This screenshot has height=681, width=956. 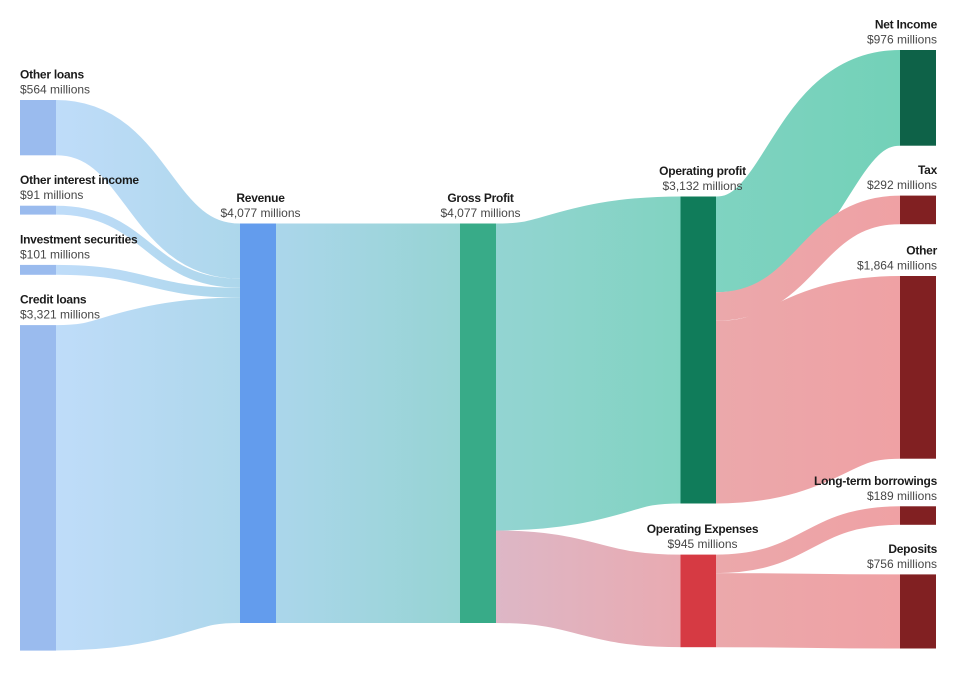 What do you see at coordinates (702, 186) in the screenshot?
I see `svg-text: $3,132 millions` at bounding box center [702, 186].